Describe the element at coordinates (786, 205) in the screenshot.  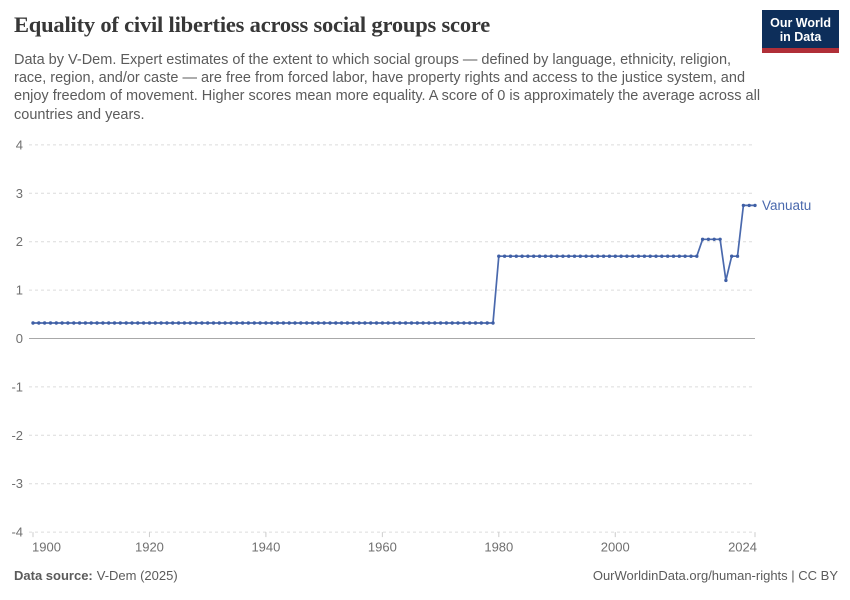
I see `entity-label-vanuatu: Vanuatu` at that location.